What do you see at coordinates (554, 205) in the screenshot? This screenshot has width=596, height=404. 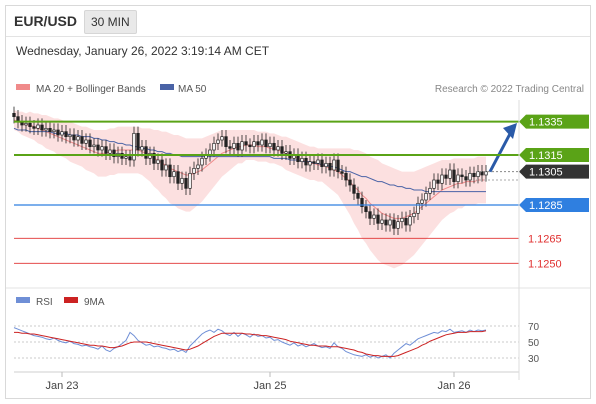 I see `level-tag-1.1285` at bounding box center [554, 205].